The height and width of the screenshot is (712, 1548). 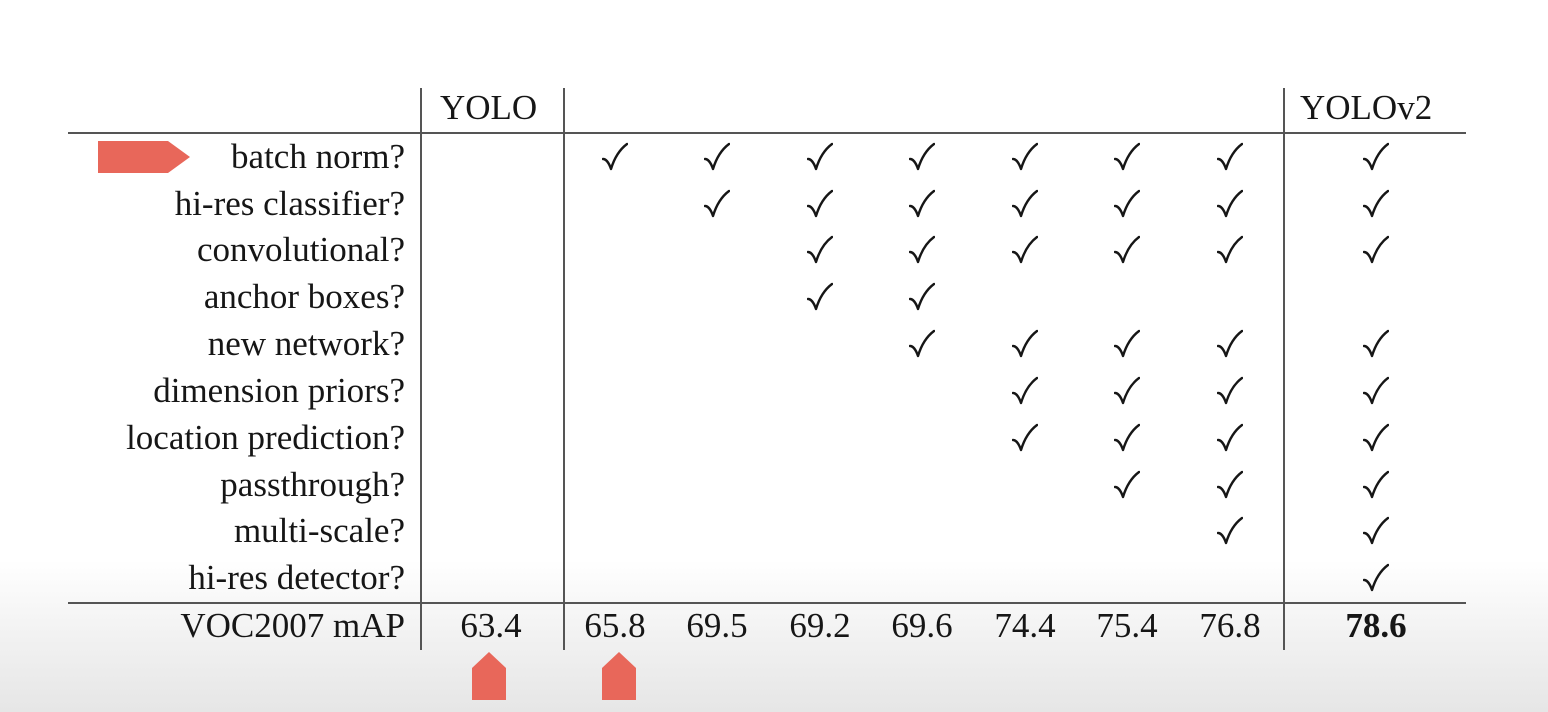 I want to click on map-value: 76.8, so click(x=1230, y=625).